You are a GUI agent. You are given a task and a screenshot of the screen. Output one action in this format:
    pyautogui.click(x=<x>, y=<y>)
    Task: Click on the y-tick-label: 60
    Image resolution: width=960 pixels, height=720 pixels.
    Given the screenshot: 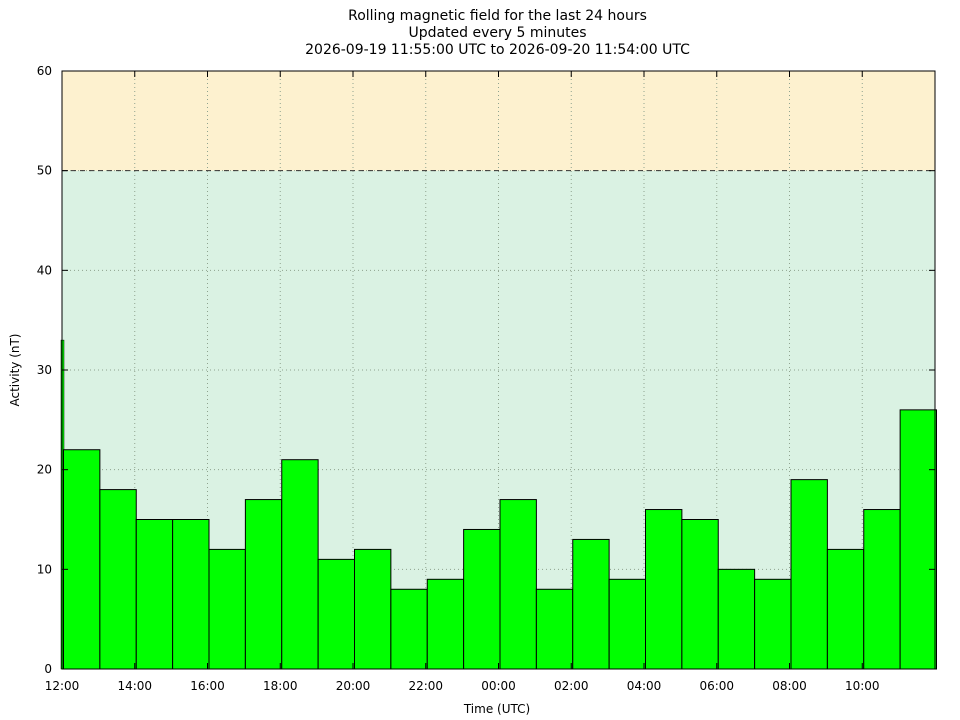 What is the action you would take?
    pyautogui.click(x=44, y=71)
    